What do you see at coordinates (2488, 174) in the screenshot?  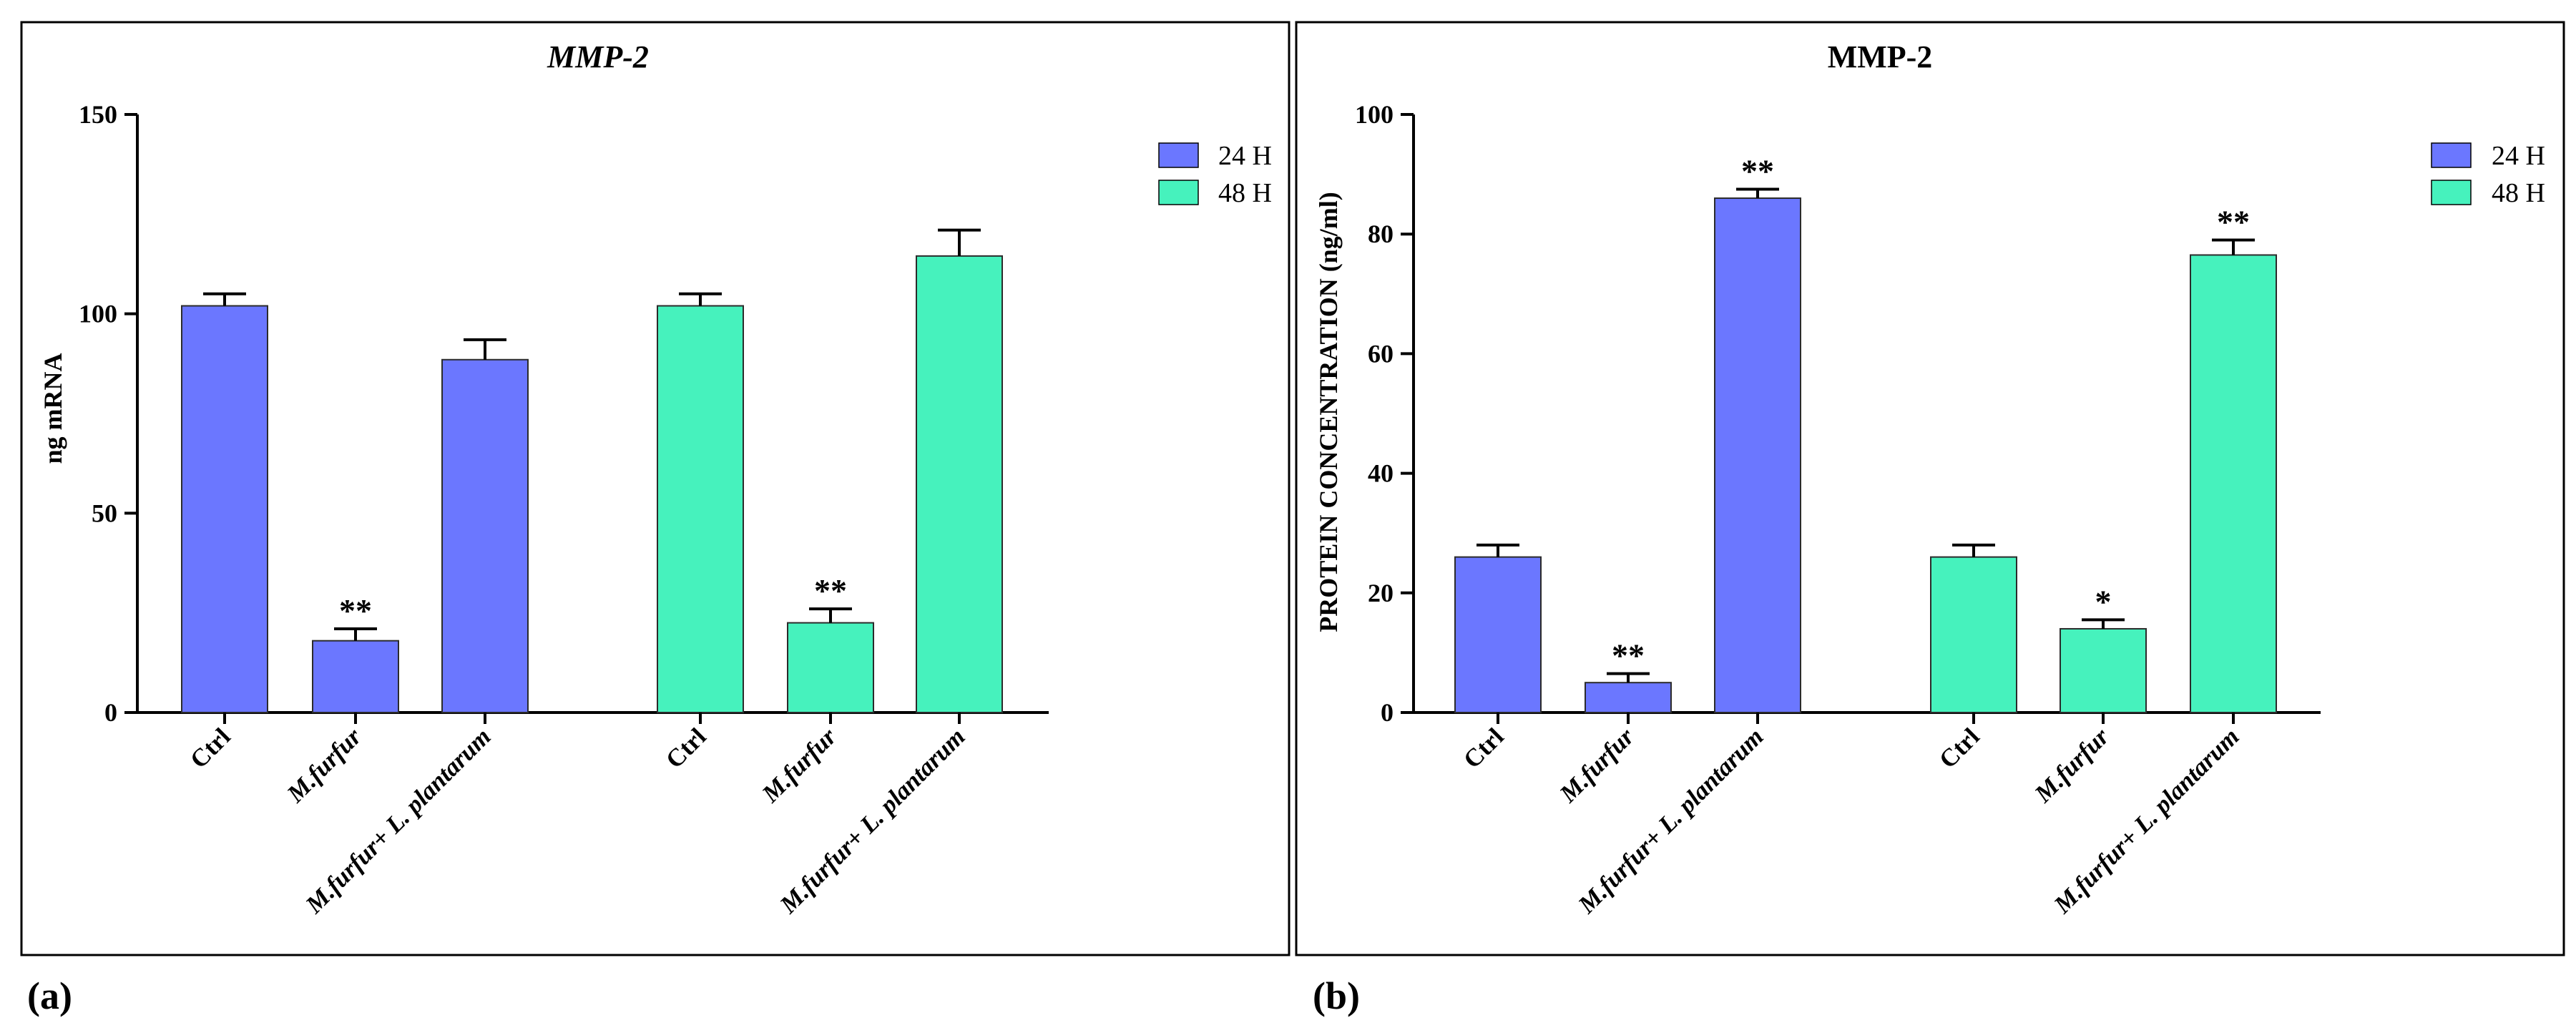 I see `panel-b-legend: 24 H 48 H` at bounding box center [2488, 174].